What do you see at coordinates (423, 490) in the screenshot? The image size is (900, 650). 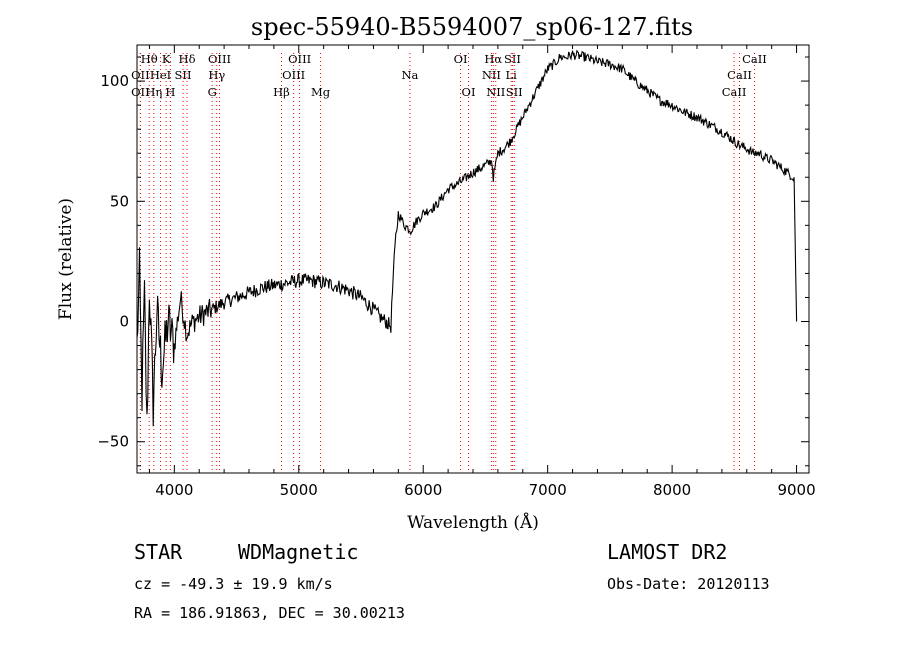 I see `x-tick-label: 6000` at bounding box center [423, 490].